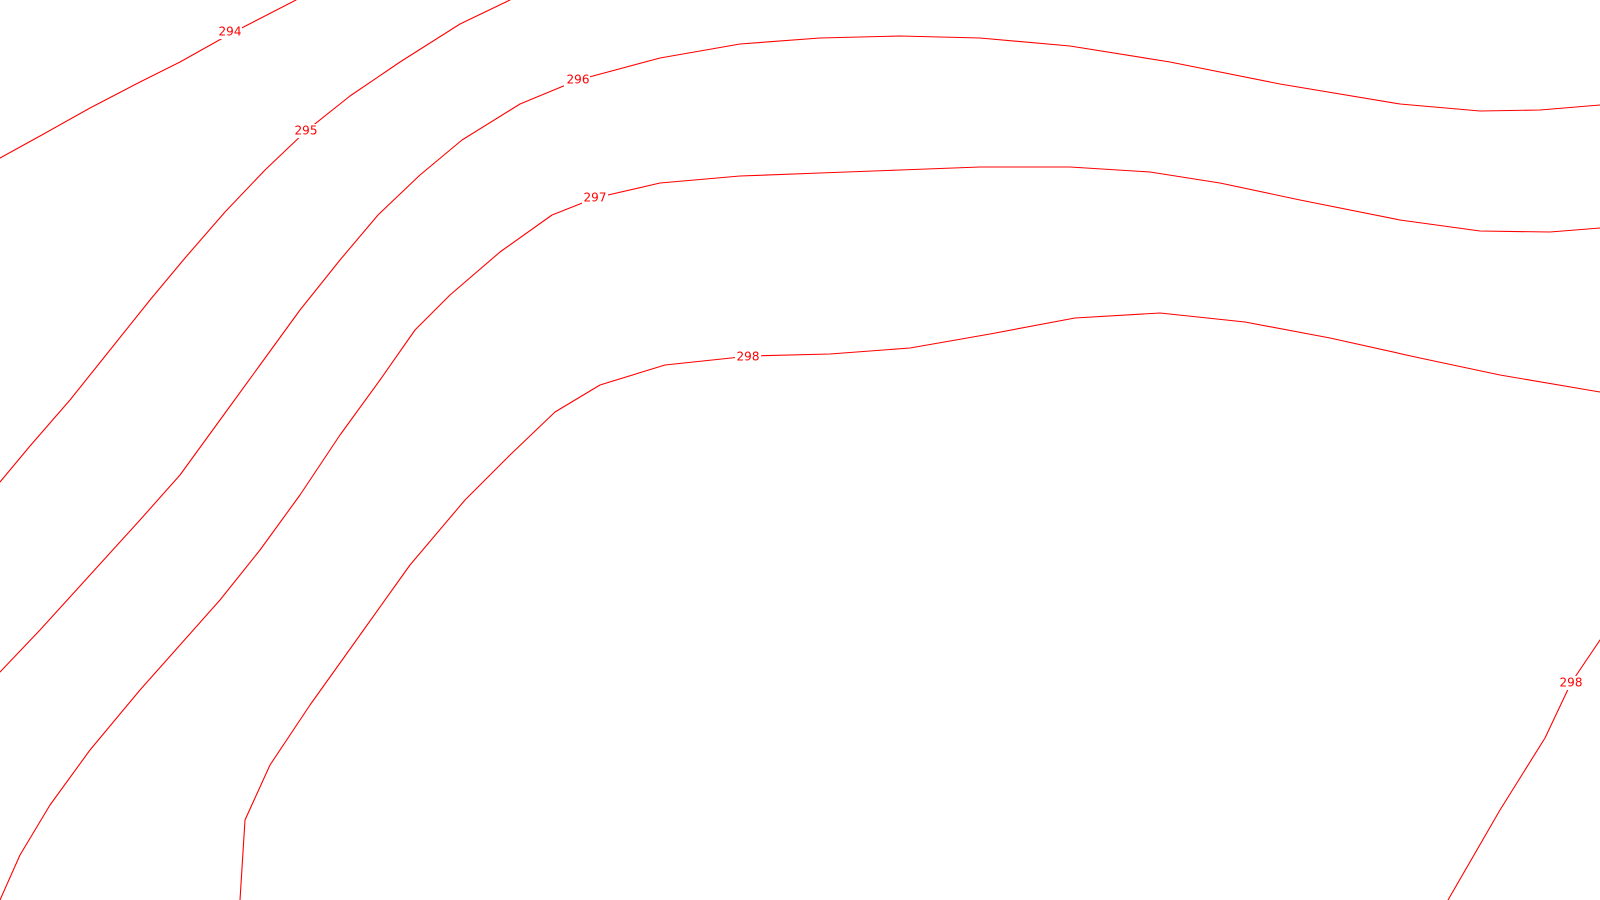 The image size is (1600, 900). Describe the element at coordinates (1571, 683) in the screenshot. I see `contour-label-298-east: 298` at that location.